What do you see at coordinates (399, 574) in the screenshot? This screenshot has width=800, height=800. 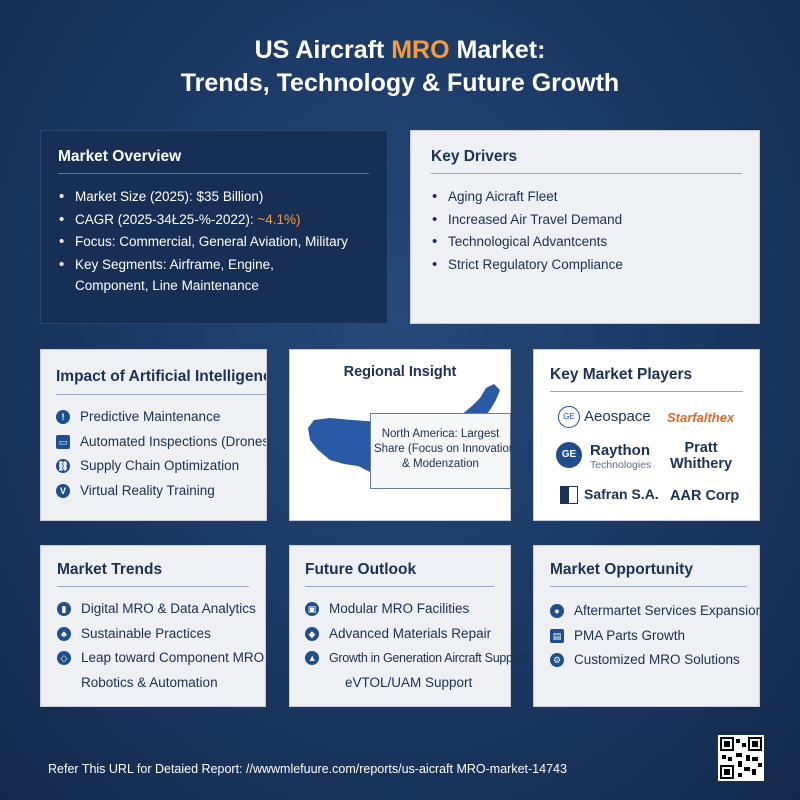 I see `future-outlook-heading: Future Outlook` at bounding box center [399, 574].